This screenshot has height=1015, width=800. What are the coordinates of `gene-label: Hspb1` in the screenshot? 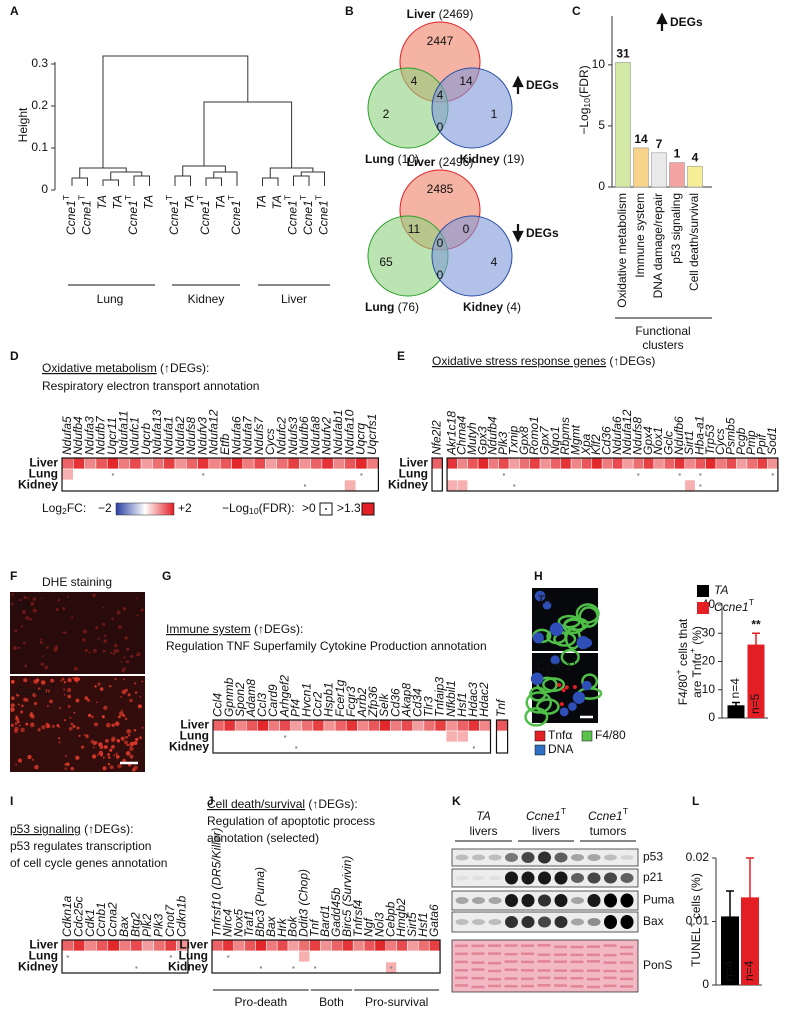 It's located at (329, 699).